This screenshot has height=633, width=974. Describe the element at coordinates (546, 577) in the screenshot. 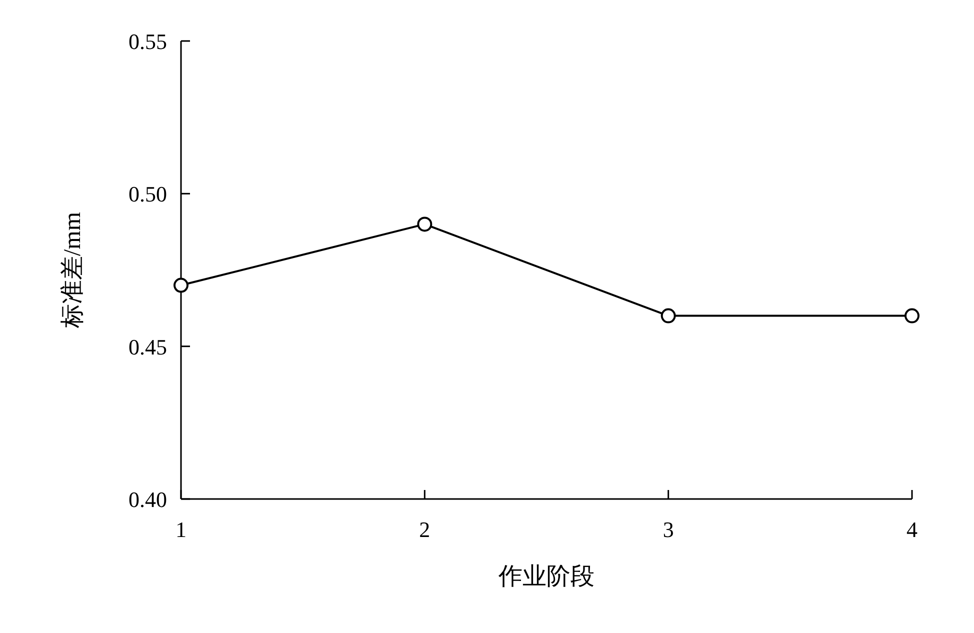

I see `x-axis-title: 作业阶段` at that location.